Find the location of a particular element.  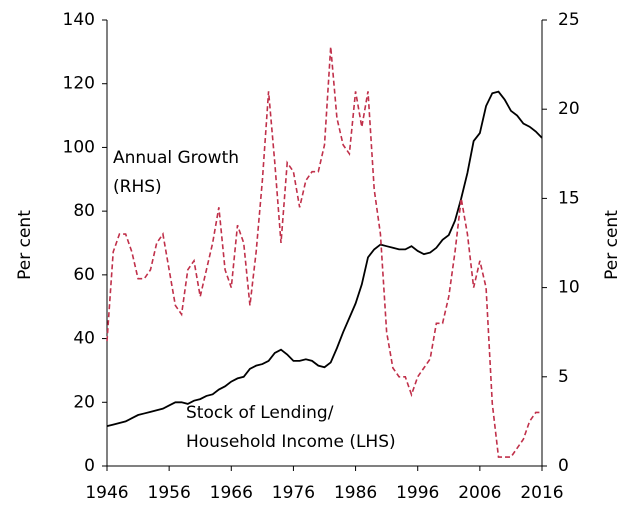

x-tick-label: 1976 is located at coordinates (293, 493).